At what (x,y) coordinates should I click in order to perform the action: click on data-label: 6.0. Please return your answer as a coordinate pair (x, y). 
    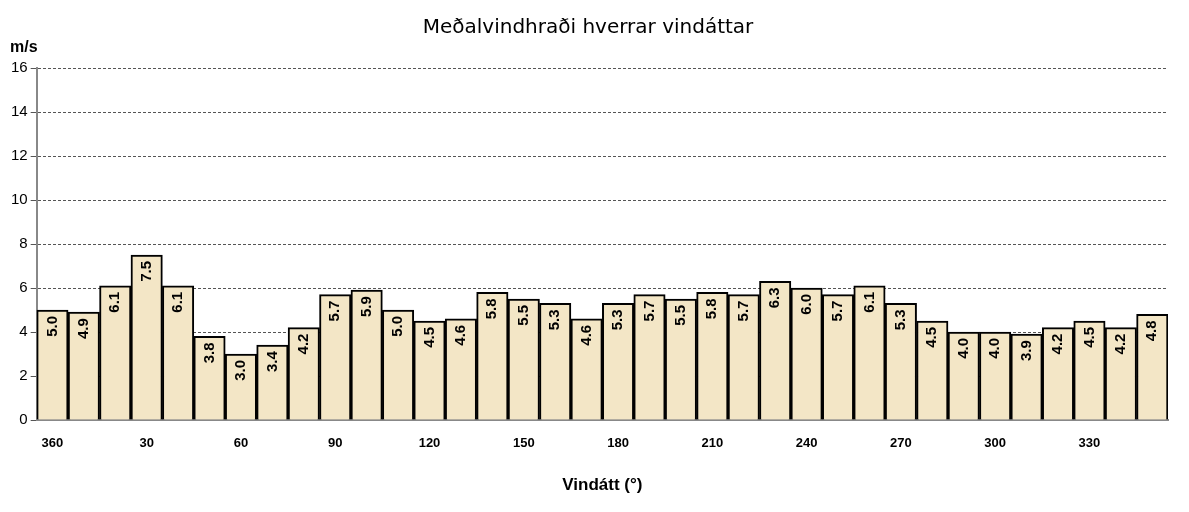
    Looking at the image, I should click on (805, 304).